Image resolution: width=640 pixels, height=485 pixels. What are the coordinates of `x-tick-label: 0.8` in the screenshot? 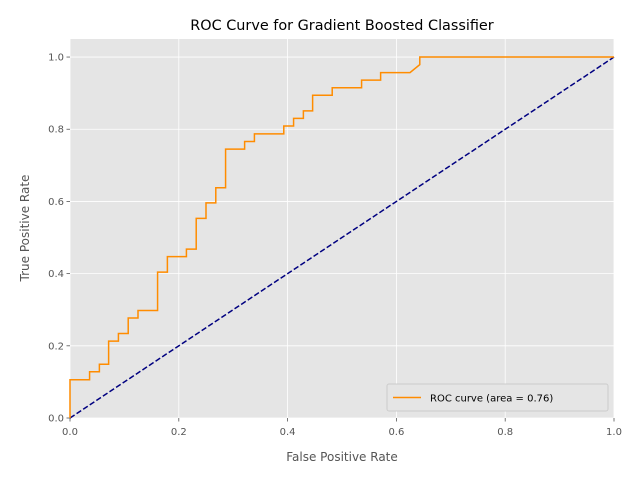 It's located at (505, 432).